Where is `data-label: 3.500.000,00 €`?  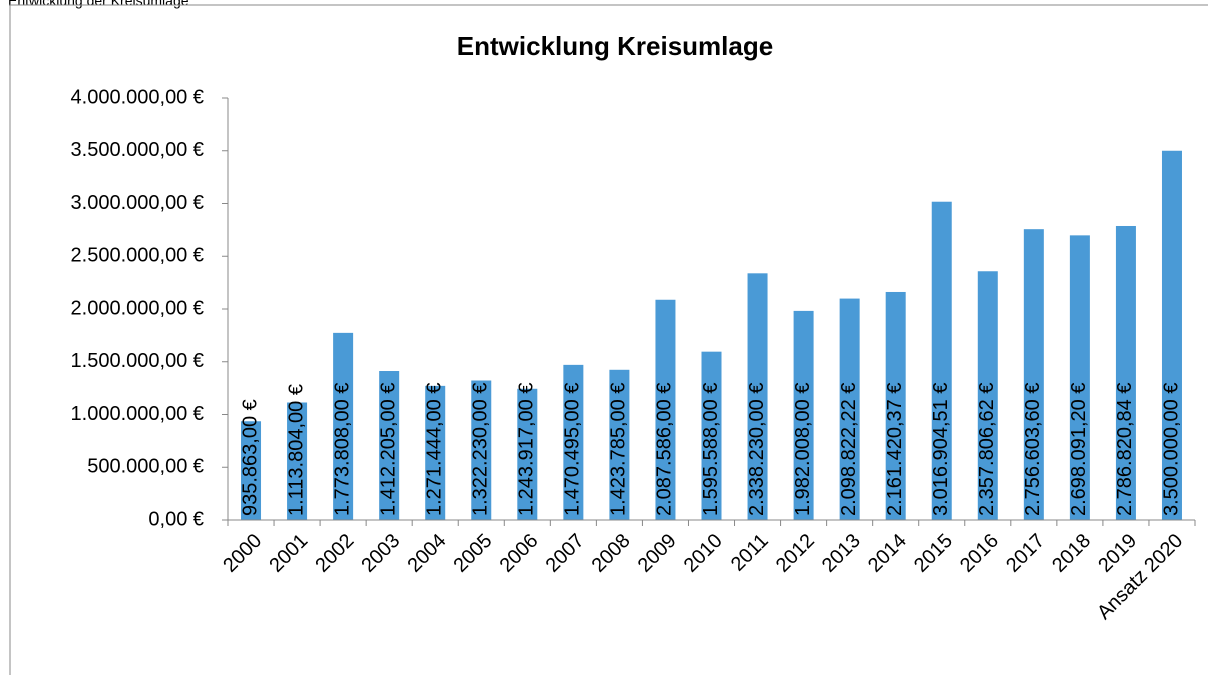 data-label: 3.500.000,00 € is located at coordinates (1171, 449).